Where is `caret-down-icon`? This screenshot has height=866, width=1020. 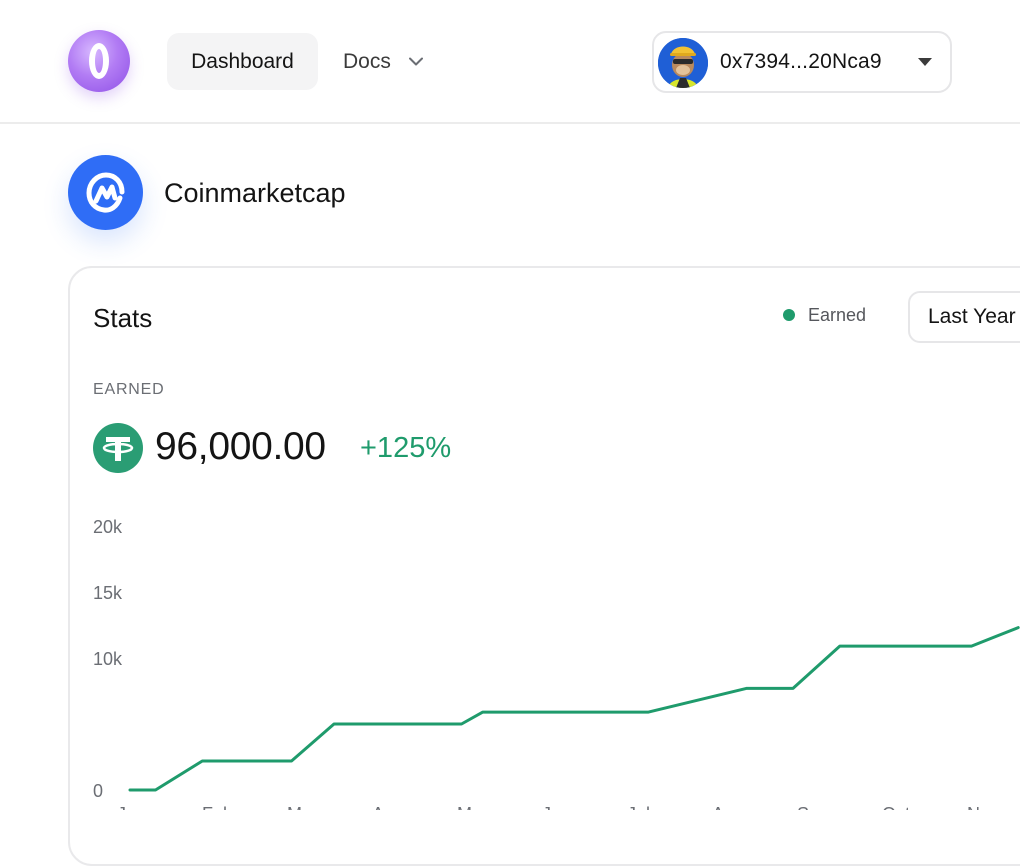
caret-down-icon is located at coordinates (925, 62).